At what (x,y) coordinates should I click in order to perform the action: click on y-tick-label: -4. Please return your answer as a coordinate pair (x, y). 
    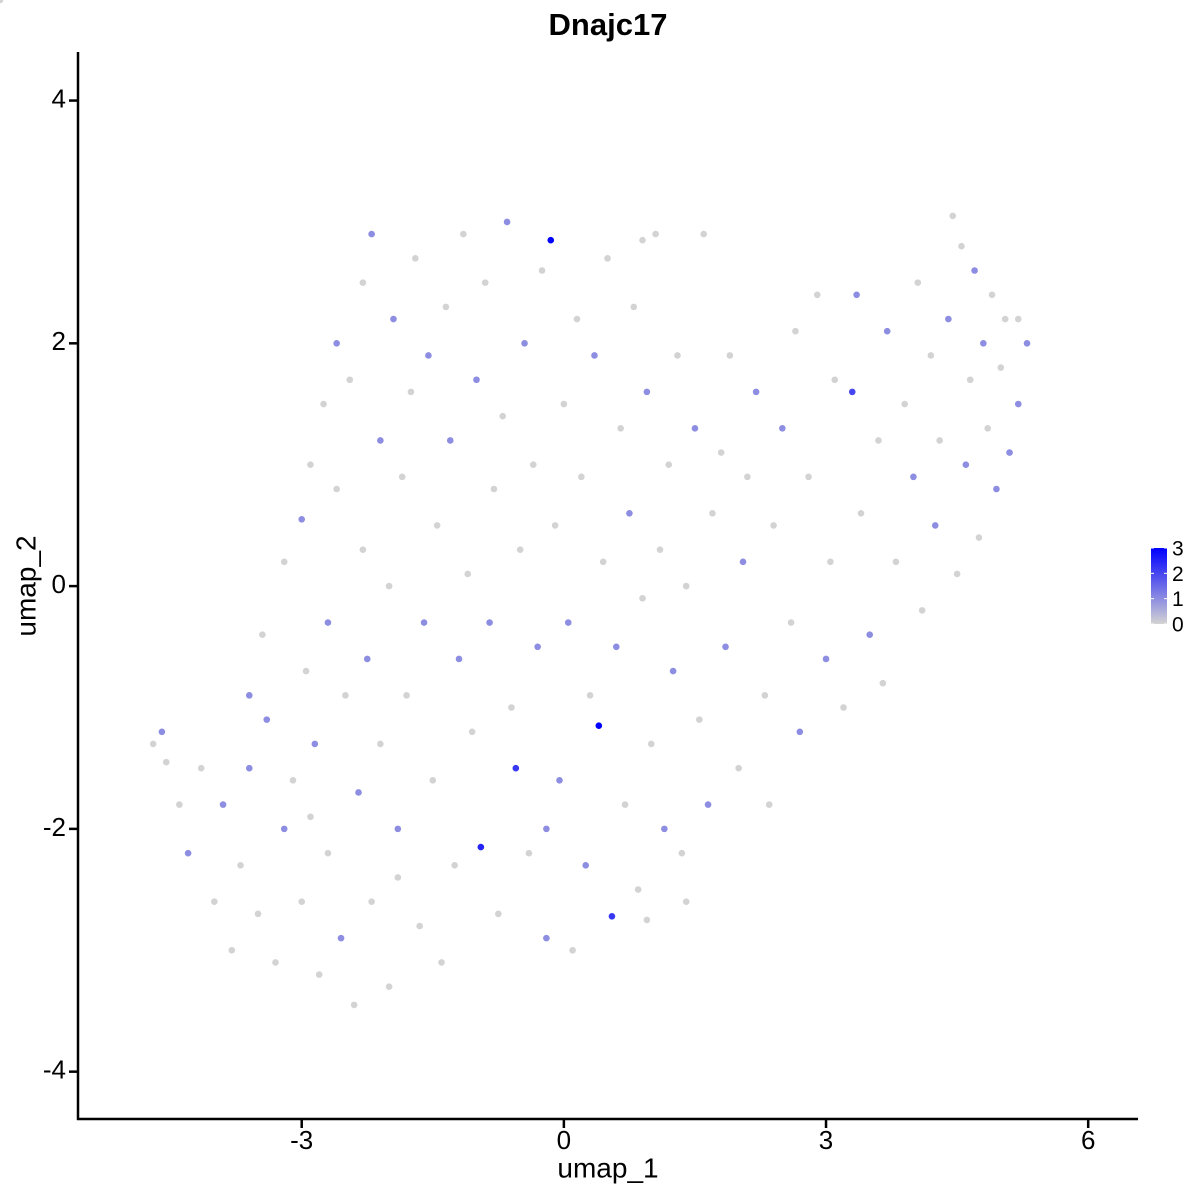
    Looking at the image, I should click on (54, 1070).